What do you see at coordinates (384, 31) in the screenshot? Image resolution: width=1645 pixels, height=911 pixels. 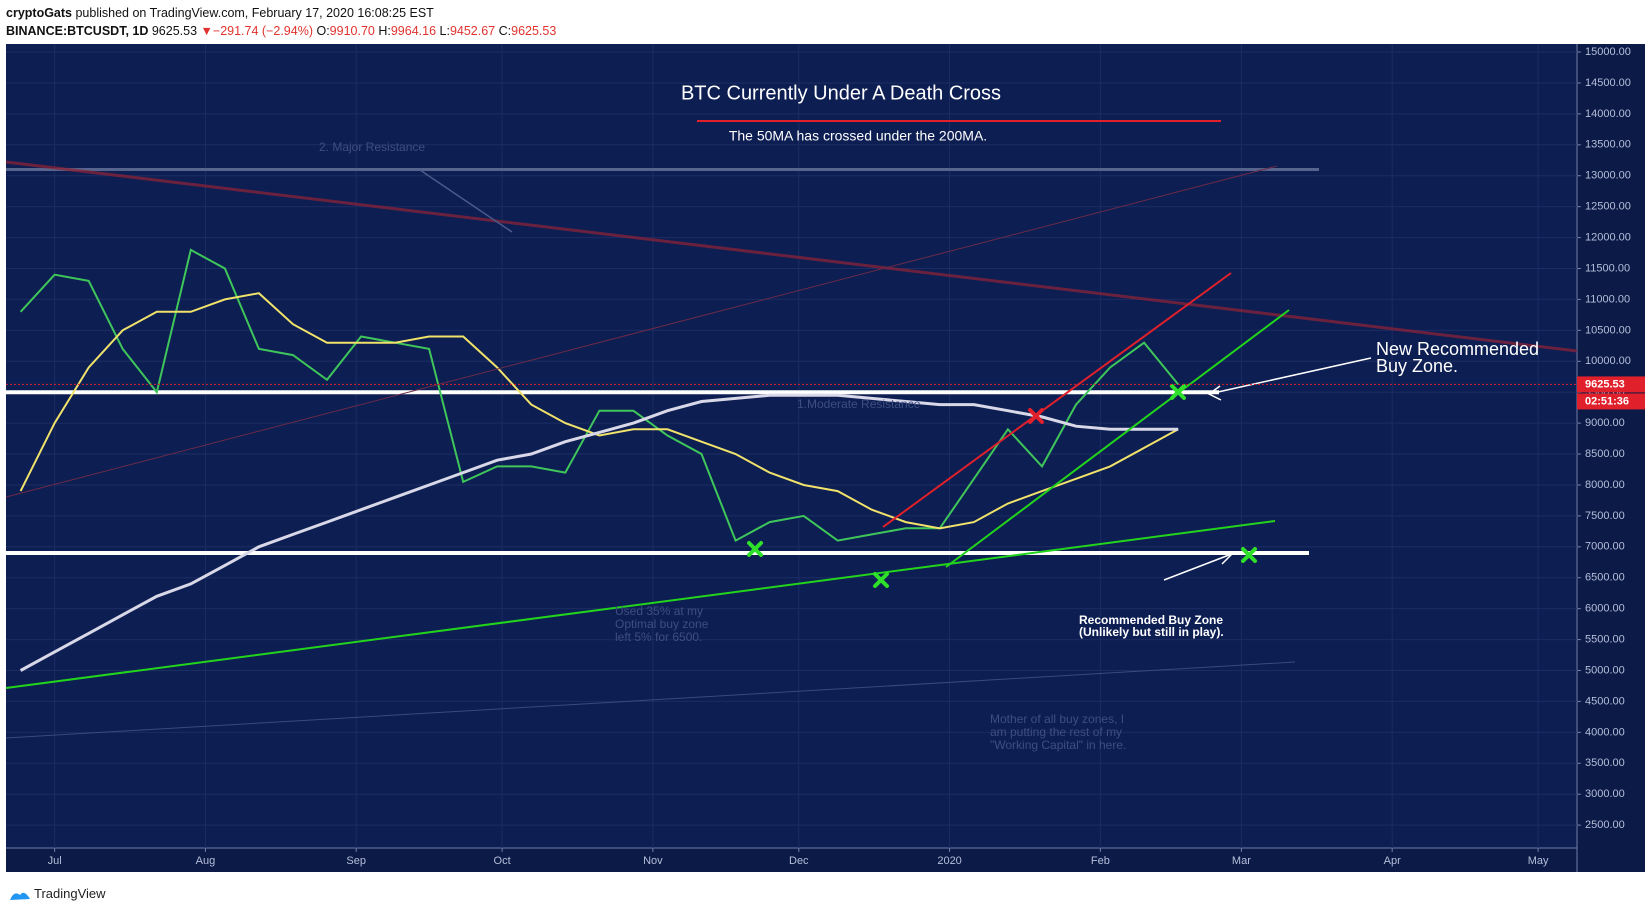 I see `h-label: H:` at bounding box center [384, 31].